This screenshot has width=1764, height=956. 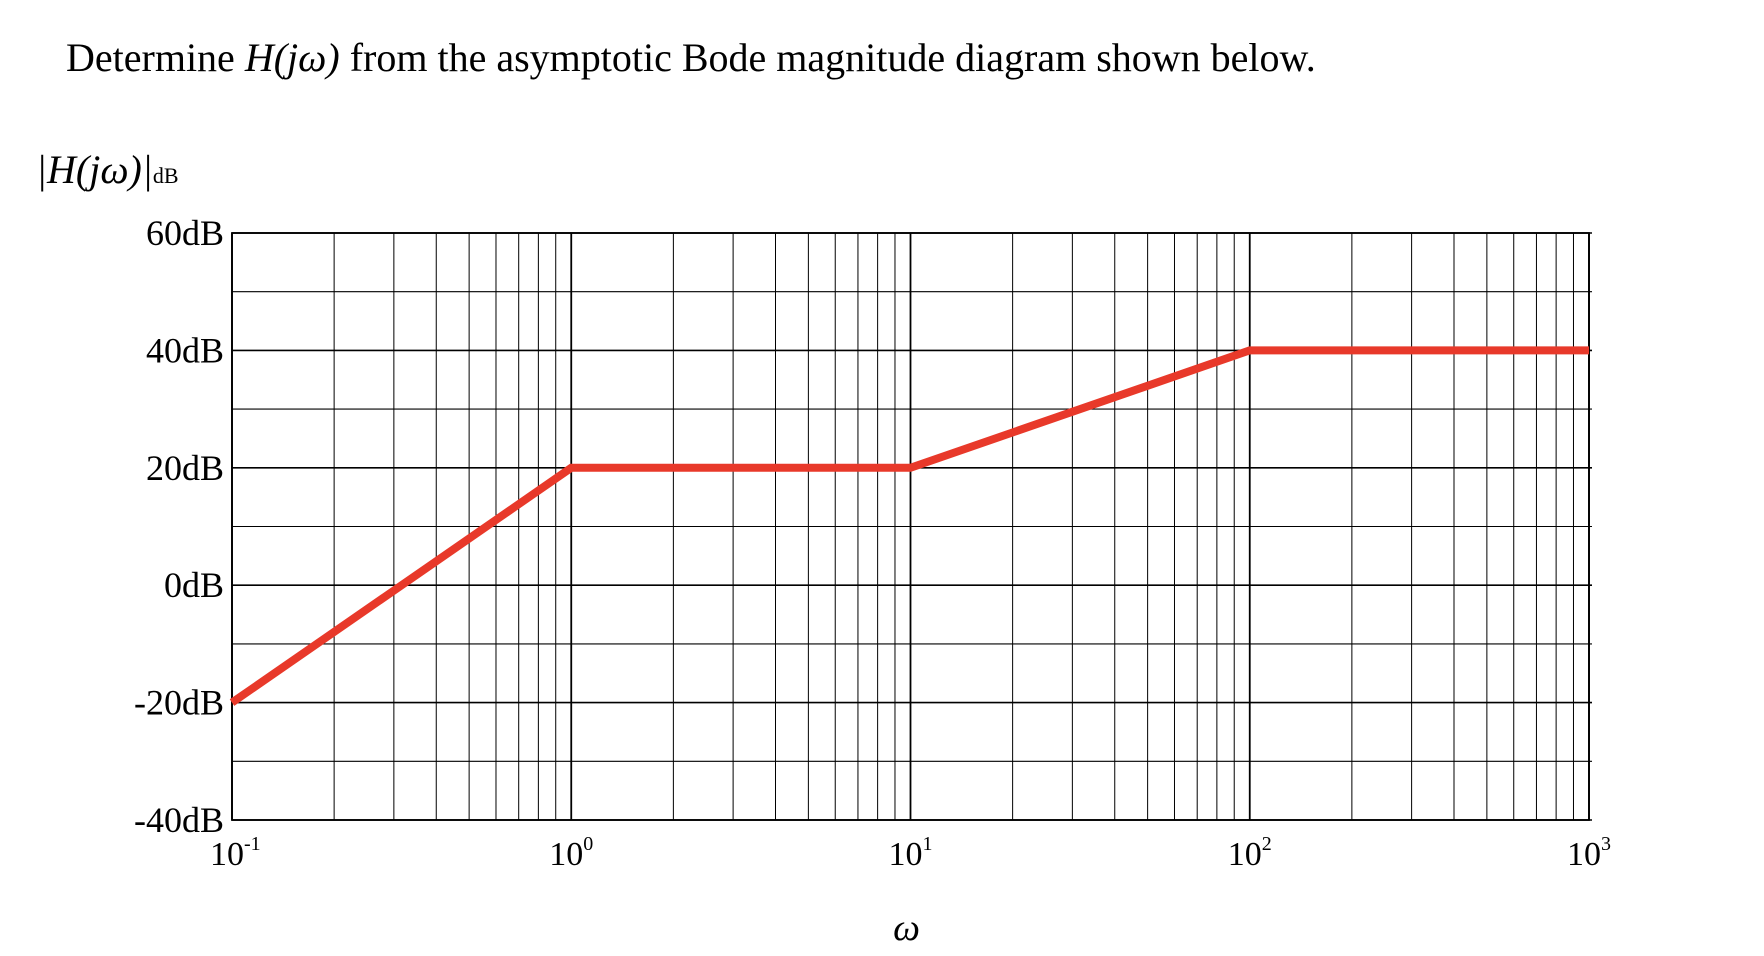 I want to click on x-tick-label: 10³, so click(x=1589, y=853).